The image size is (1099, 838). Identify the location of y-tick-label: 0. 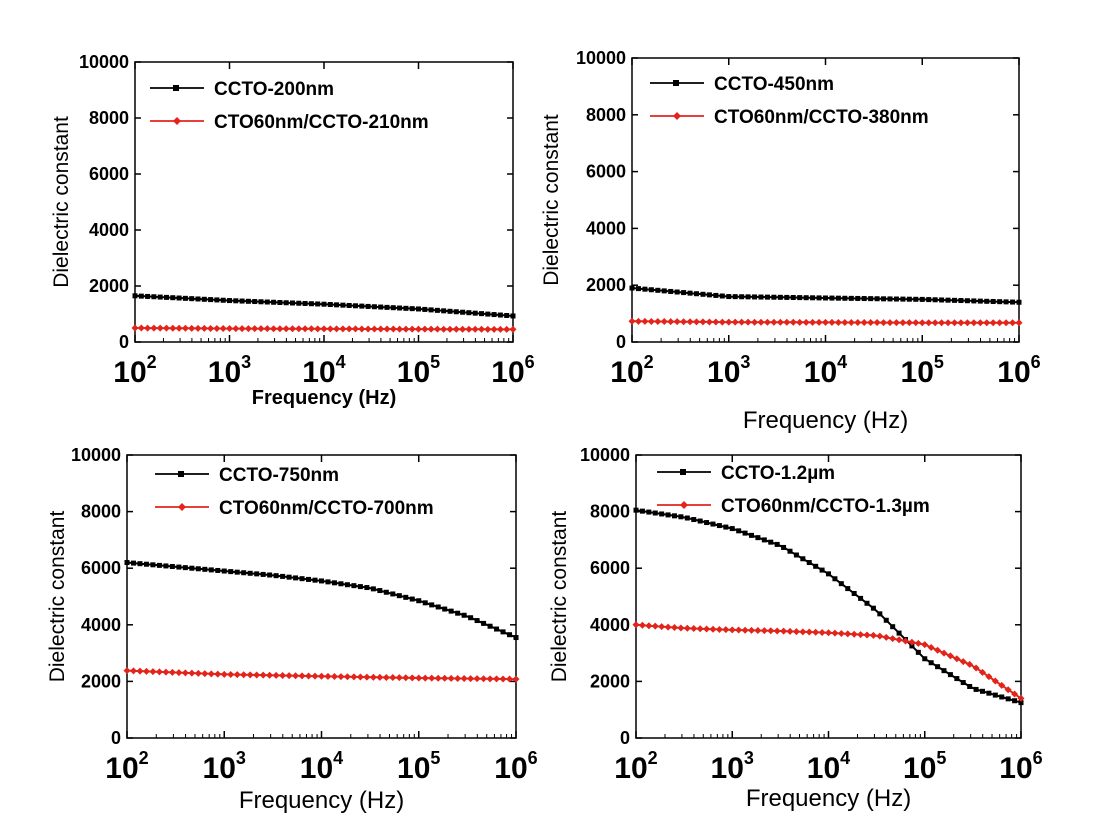
(124, 342).